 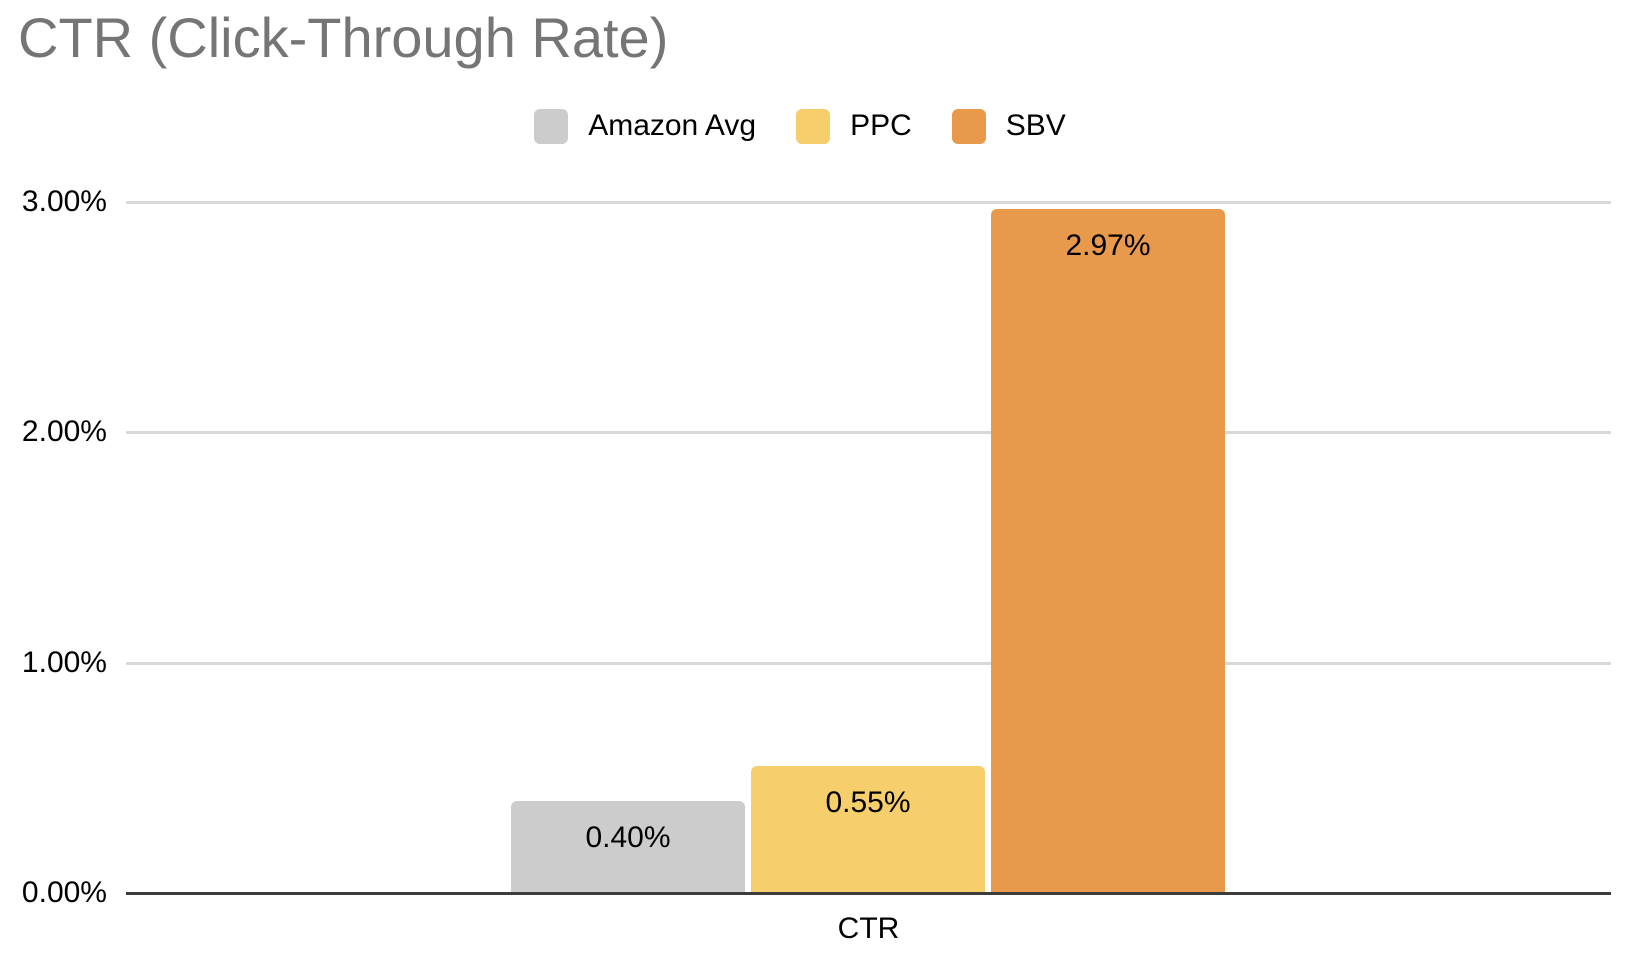 I want to click on legend-item-sbv: SBV, so click(x=1008, y=126).